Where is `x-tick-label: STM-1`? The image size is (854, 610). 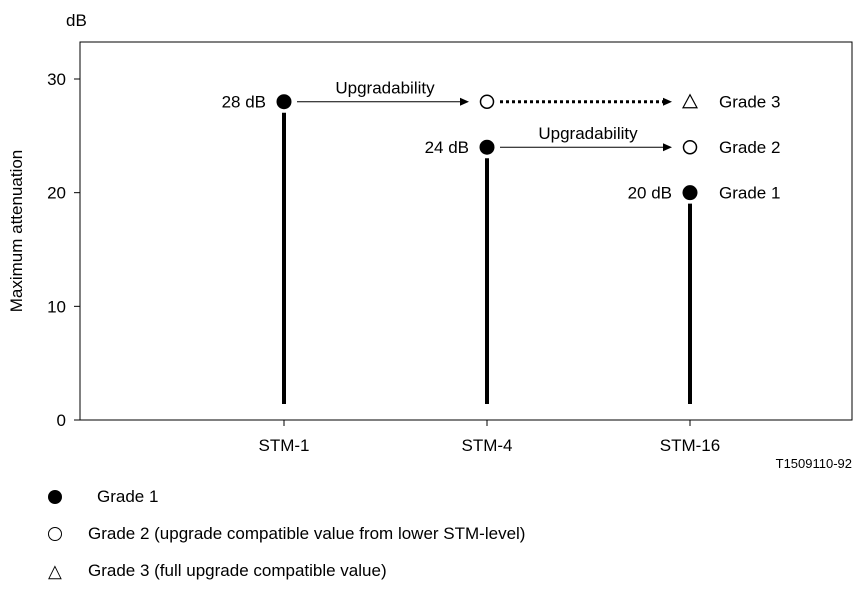
x-tick-label: STM-1 is located at coordinates (284, 445).